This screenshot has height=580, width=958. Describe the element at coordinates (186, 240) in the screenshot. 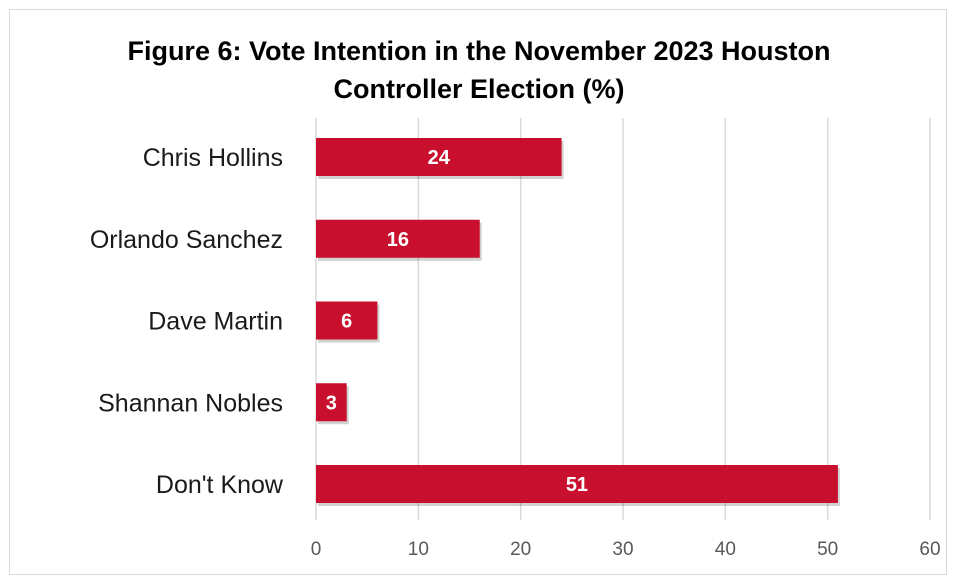

I see `category-label-orlando-sanchez: Orlando Sanchez` at that location.